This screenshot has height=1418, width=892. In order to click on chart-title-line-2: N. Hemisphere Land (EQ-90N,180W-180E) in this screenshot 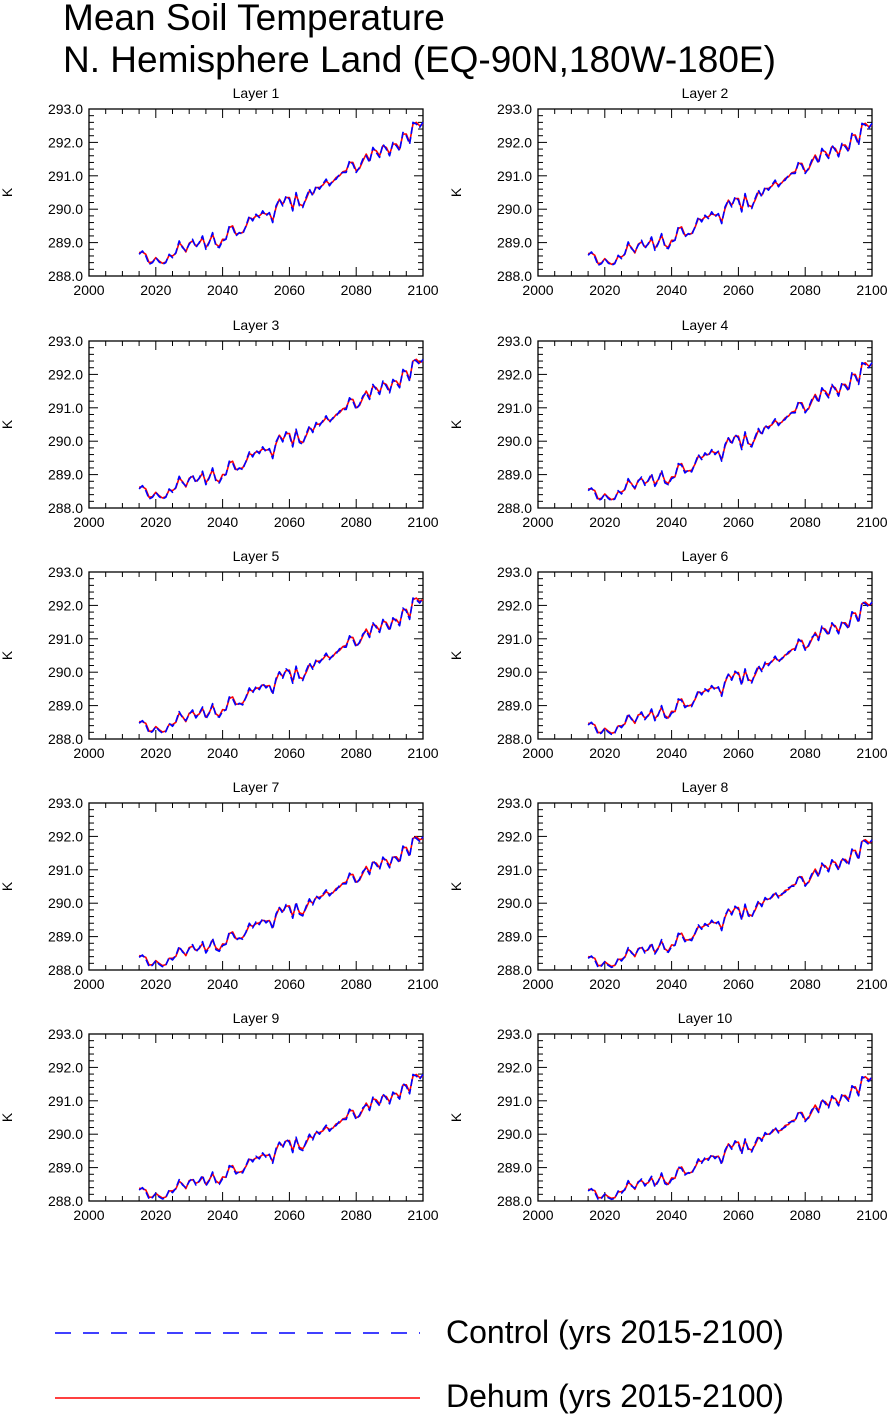, I will do `click(419, 59)`.